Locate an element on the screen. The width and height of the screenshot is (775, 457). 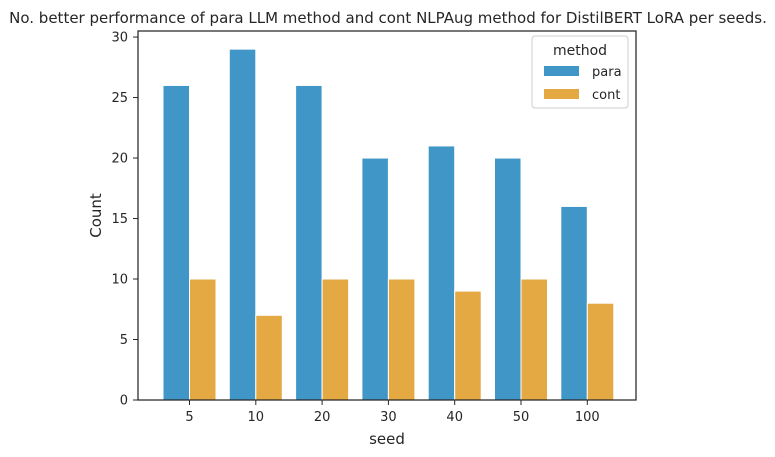
x-axis-ticks: 5 10 20 30 40 50 100 is located at coordinates (392, 412).